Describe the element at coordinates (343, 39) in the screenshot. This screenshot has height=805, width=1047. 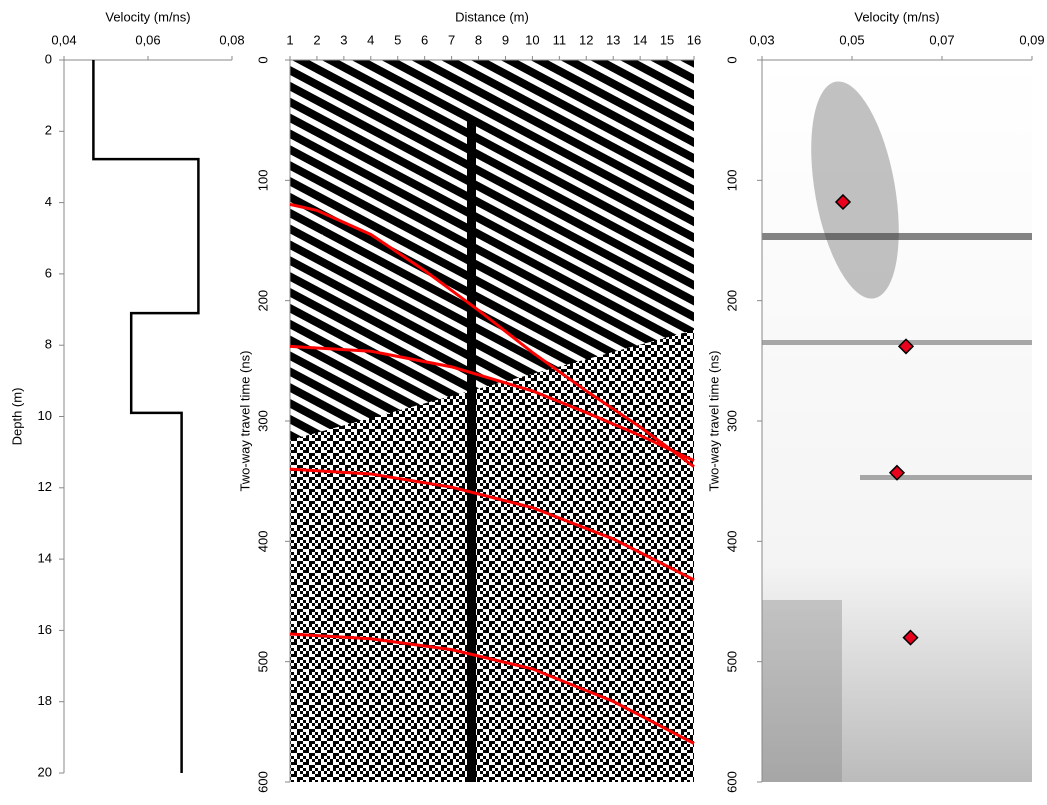
I see `x-tick-label: 3` at that location.